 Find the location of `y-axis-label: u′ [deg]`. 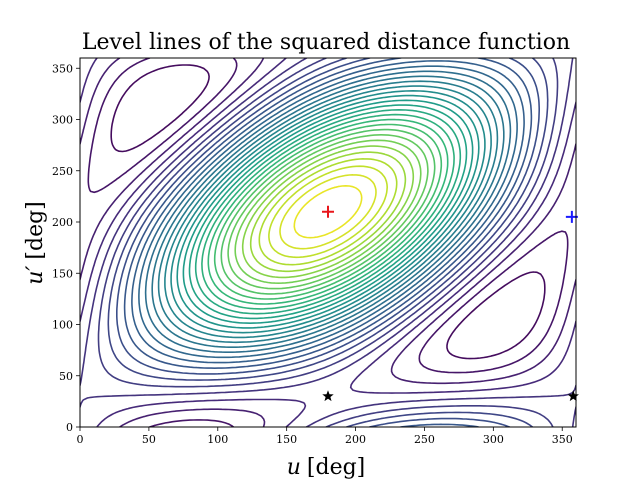

y-axis-label: u′ [deg] is located at coordinates (35, 243).